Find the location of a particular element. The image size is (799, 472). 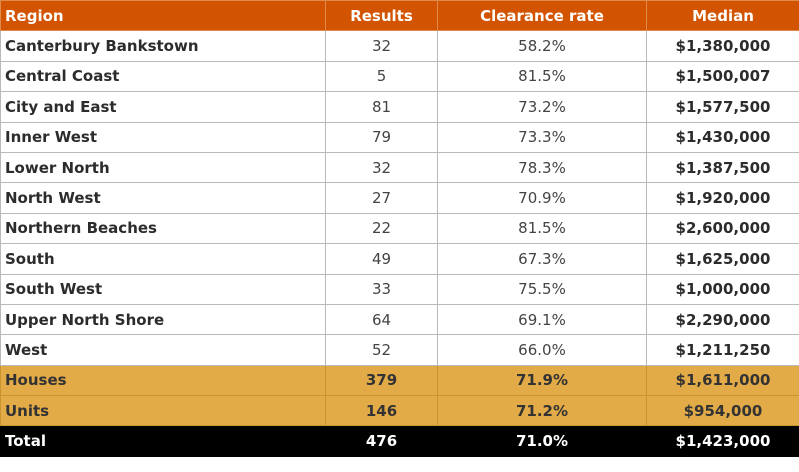

table-header-row: Region Results Clearance rate Median is located at coordinates (399, 16).